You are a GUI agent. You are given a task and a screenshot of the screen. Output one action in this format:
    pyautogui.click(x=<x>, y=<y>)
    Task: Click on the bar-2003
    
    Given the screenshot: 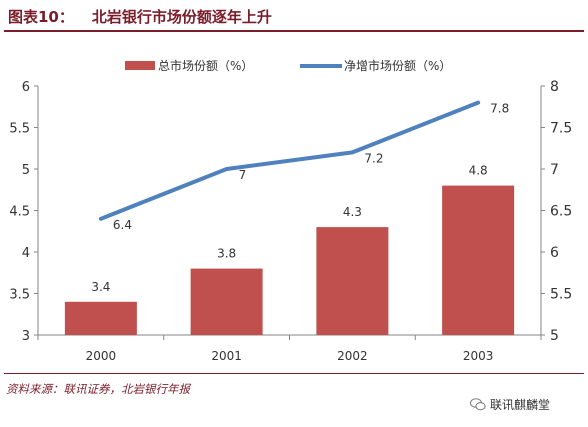 What is the action you would take?
    pyautogui.click(x=478, y=260)
    